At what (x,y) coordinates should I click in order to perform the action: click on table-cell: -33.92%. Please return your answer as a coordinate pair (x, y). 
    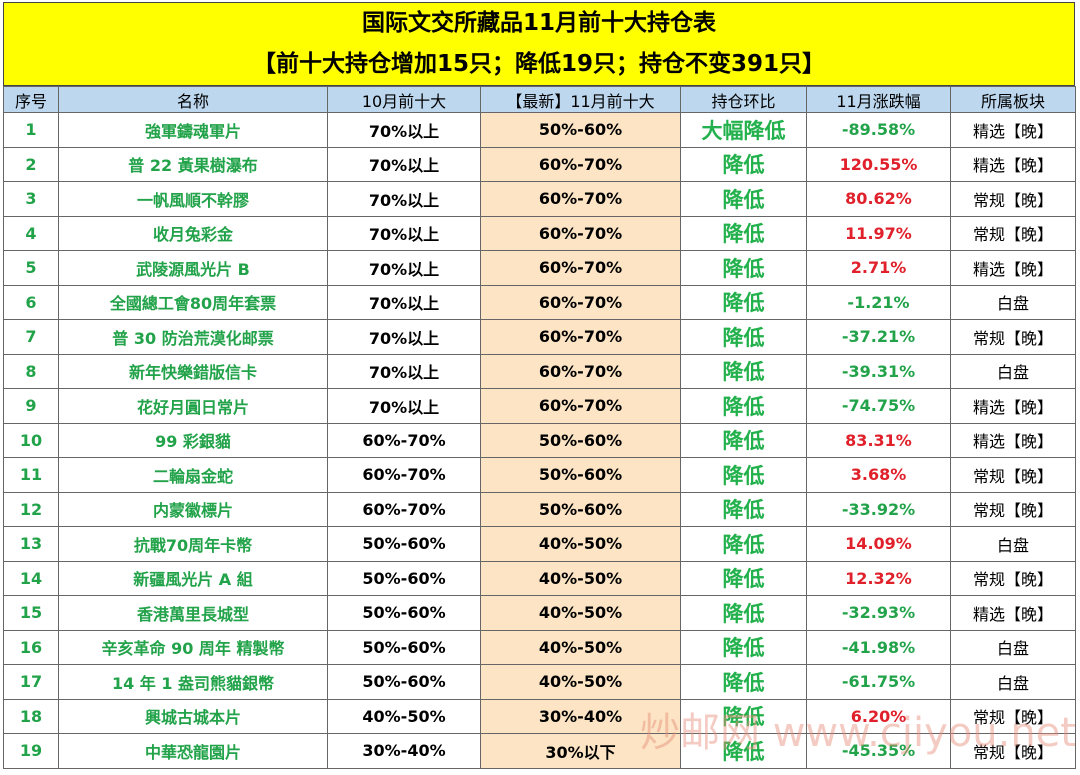
    Looking at the image, I should click on (878, 509).